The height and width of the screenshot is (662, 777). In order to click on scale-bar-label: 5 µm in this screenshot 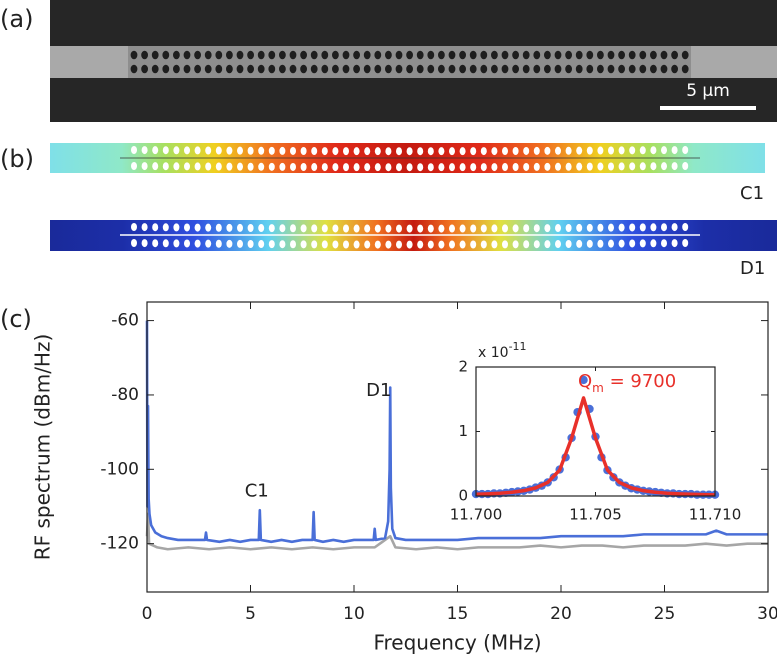, I will do `click(708, 91)`.